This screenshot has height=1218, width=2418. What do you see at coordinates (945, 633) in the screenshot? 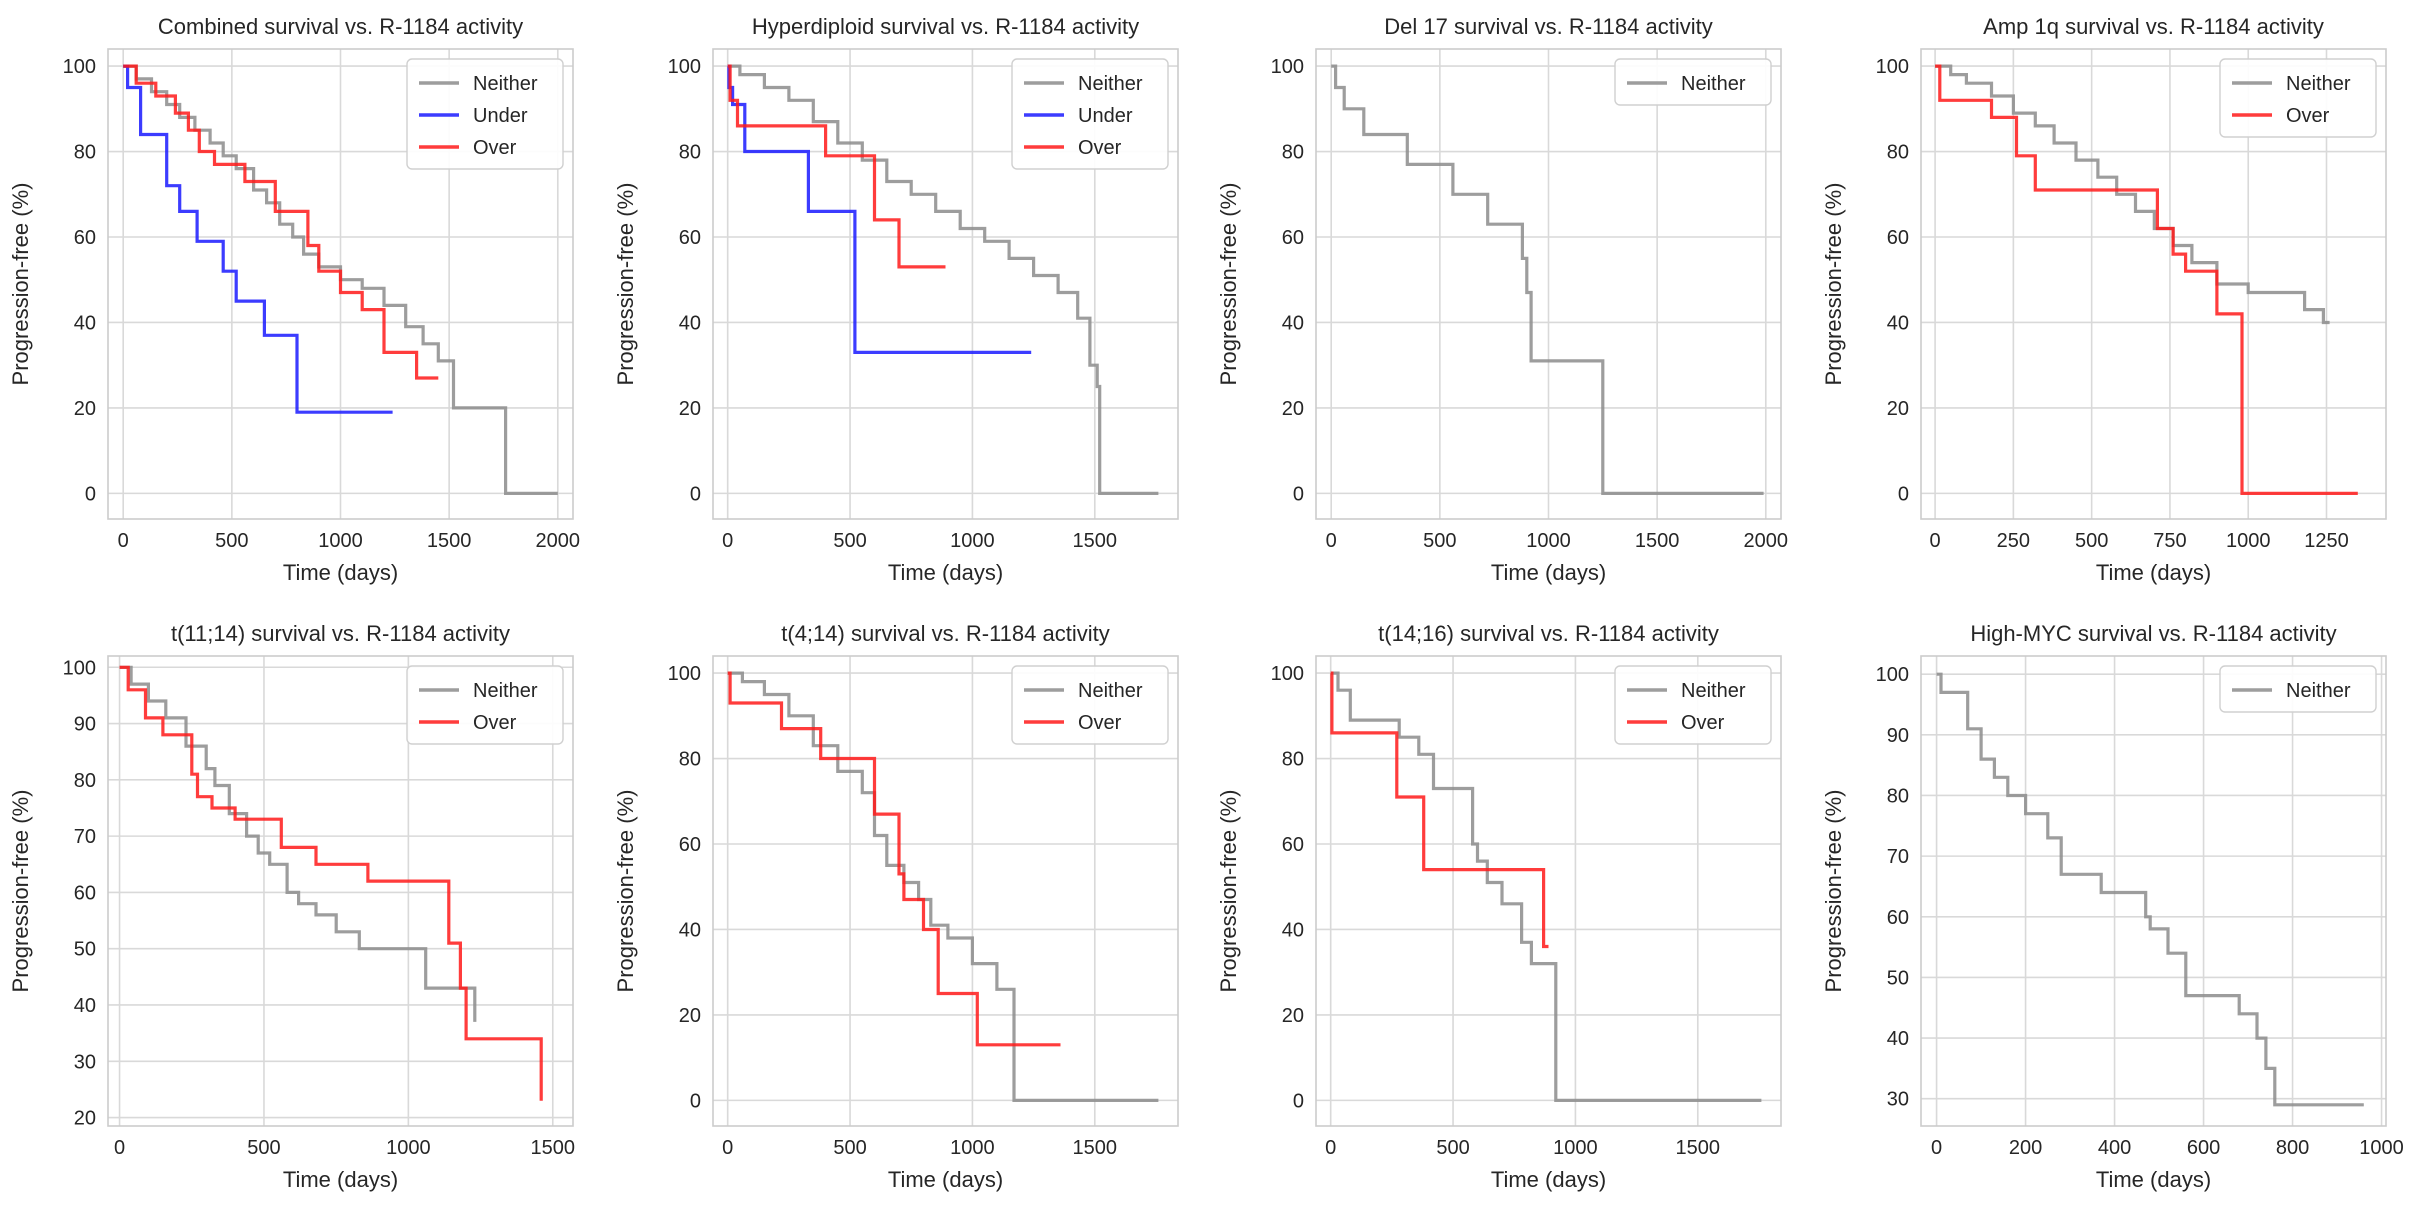
I see `chart-title: t(4;14) survival vs. R-1184 activity` at bounding box center [945, 633].